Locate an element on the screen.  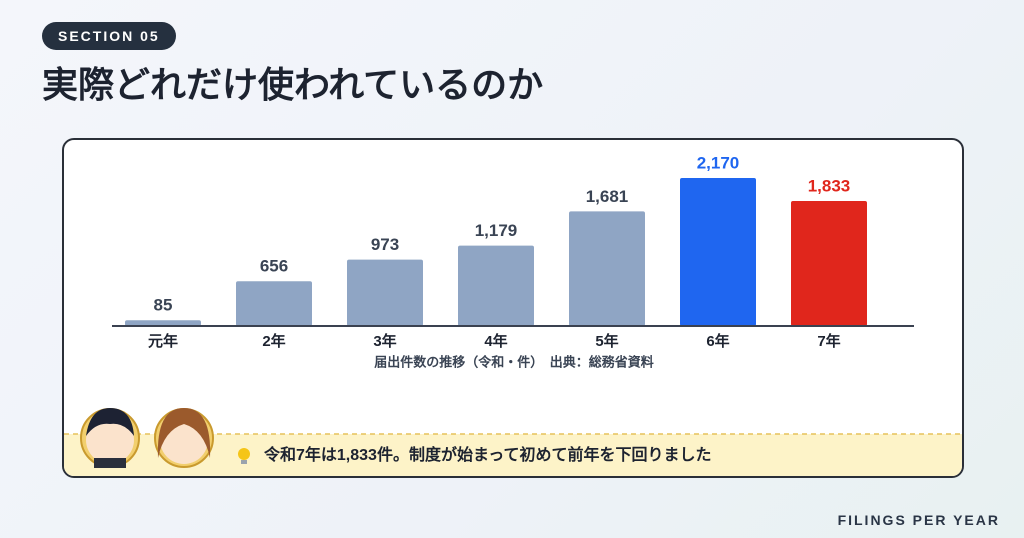
note-text: 令和7年は1,833件。制度が始まって初めて前年を下回りました is located at coordinates (487, 454).